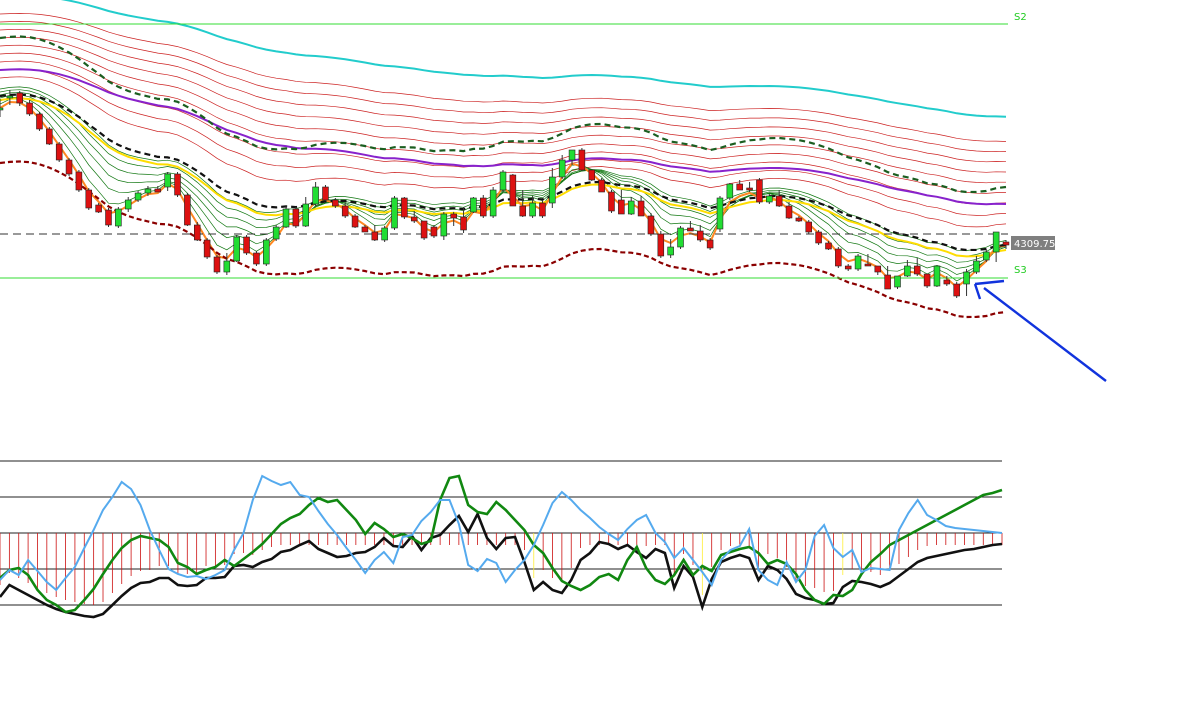 The height and width of the screenshot is (704, 1190). What do you see at coordinates (1020, 270) in the screenshot?
I see `support-level-s3-label: S3` at bounding box center [1020, 270].